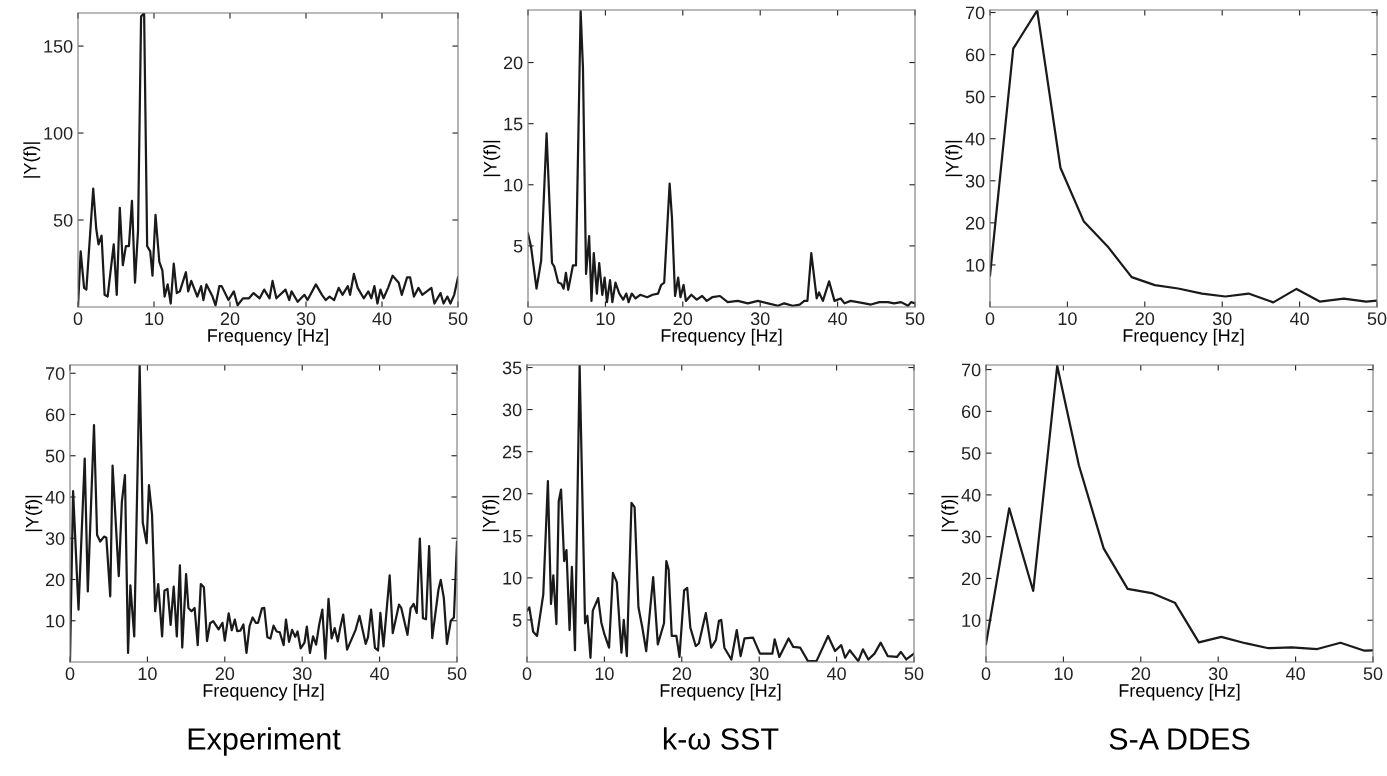 The width and height of the screenshot is (1387, 776). I want to click on y-tick-label: 100, so click(58, 133).